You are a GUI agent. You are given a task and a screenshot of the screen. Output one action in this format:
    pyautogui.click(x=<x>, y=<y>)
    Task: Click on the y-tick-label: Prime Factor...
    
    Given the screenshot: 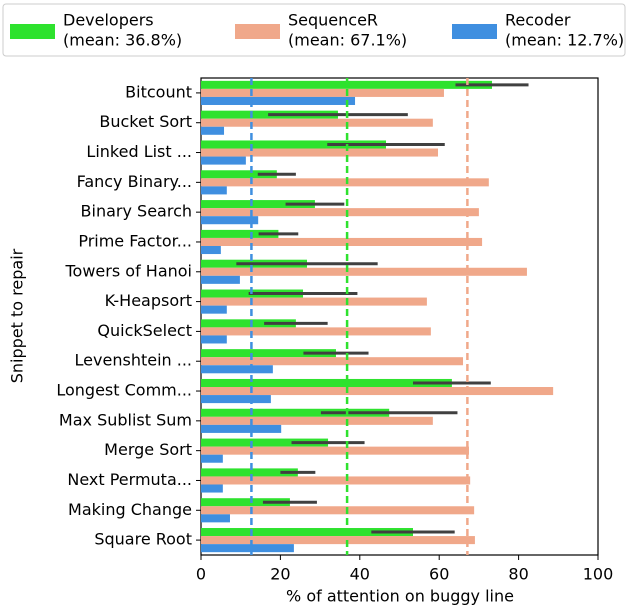 What is the action you would take?
    pyautogui.click(x=135, y=240)
    